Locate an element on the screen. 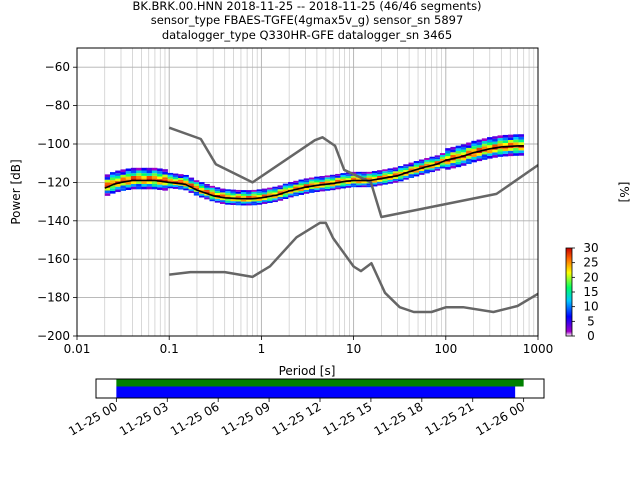 The image size is (640, 480). colorbar-tick-label: 15 is located at coordinates (590, 292).